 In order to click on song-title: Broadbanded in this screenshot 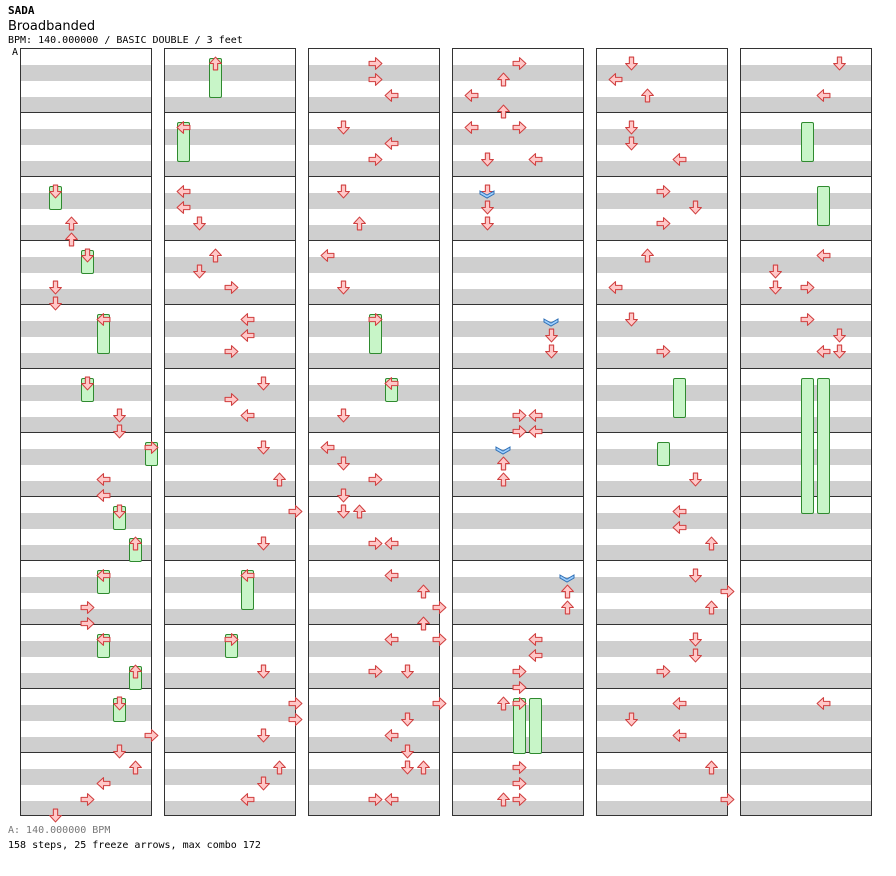, I will do `click(52, 26)`.